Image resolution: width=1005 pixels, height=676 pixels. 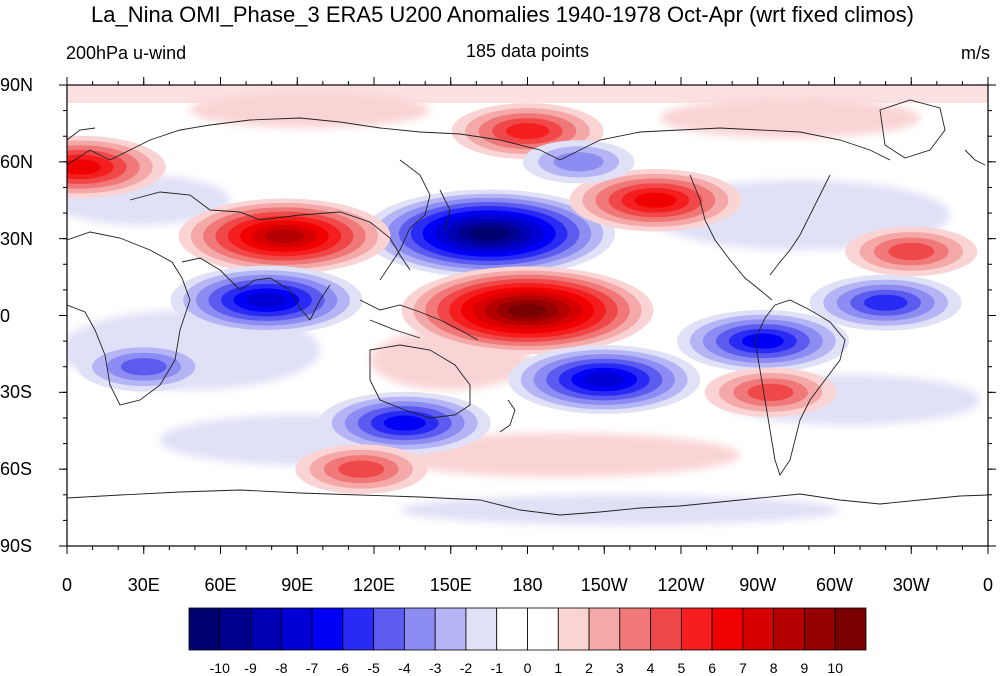 I want to click on colorbar-tick-label: 8, so click(x=773, y=668).